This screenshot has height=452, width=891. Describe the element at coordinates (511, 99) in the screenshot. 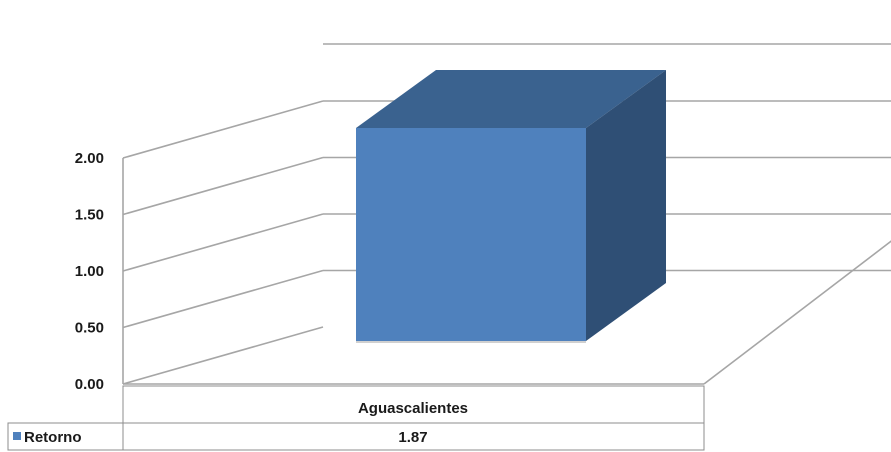

I see `bar-top-face` at that location.